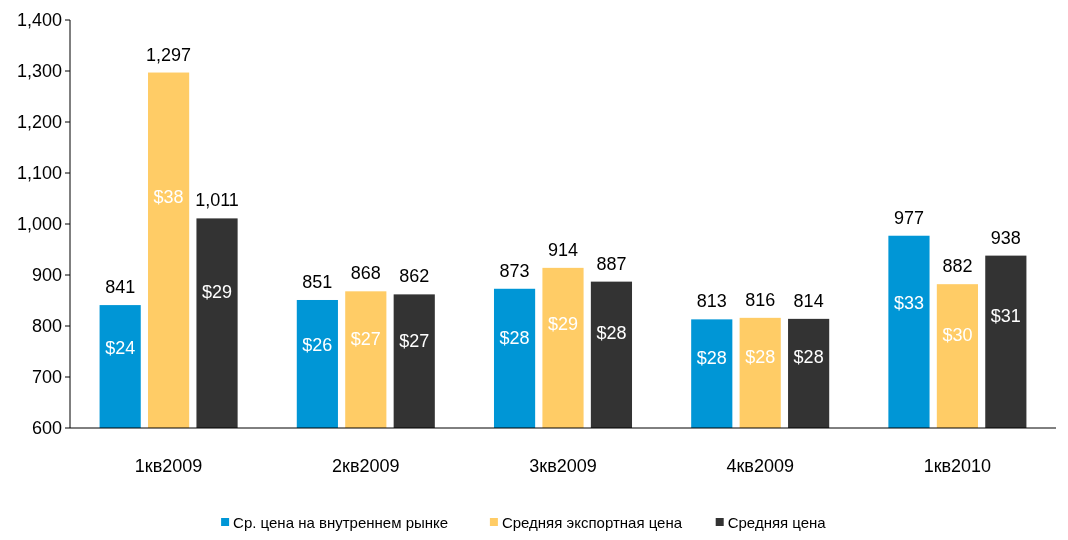 This screenshot has height=540, width=1068. What do you see at coordinates (39, 20) in the screenshot?
I see `y-tick-label: 1,400` at bounding box center [39, 20].